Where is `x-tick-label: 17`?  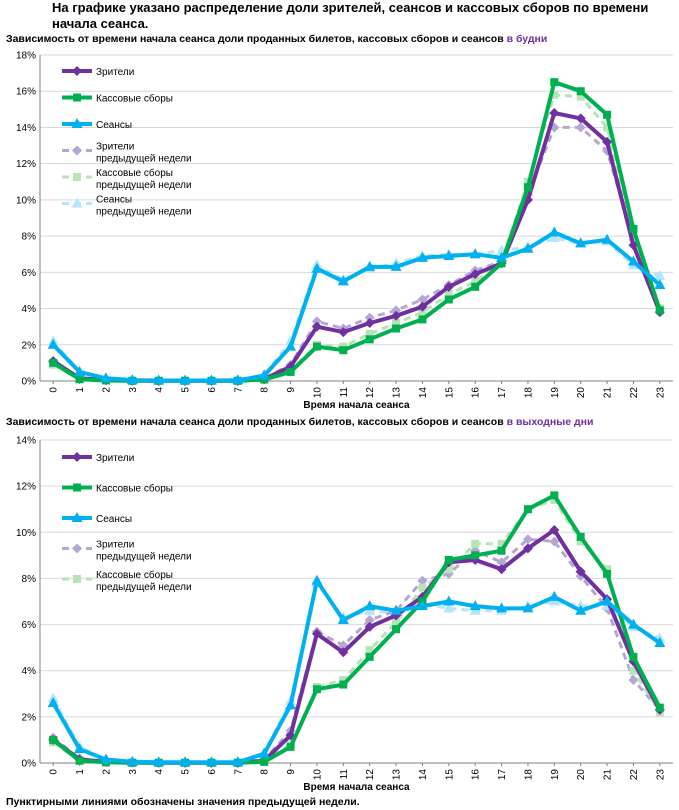
x-tick-label: 17 is located at coordinates (502, 393).